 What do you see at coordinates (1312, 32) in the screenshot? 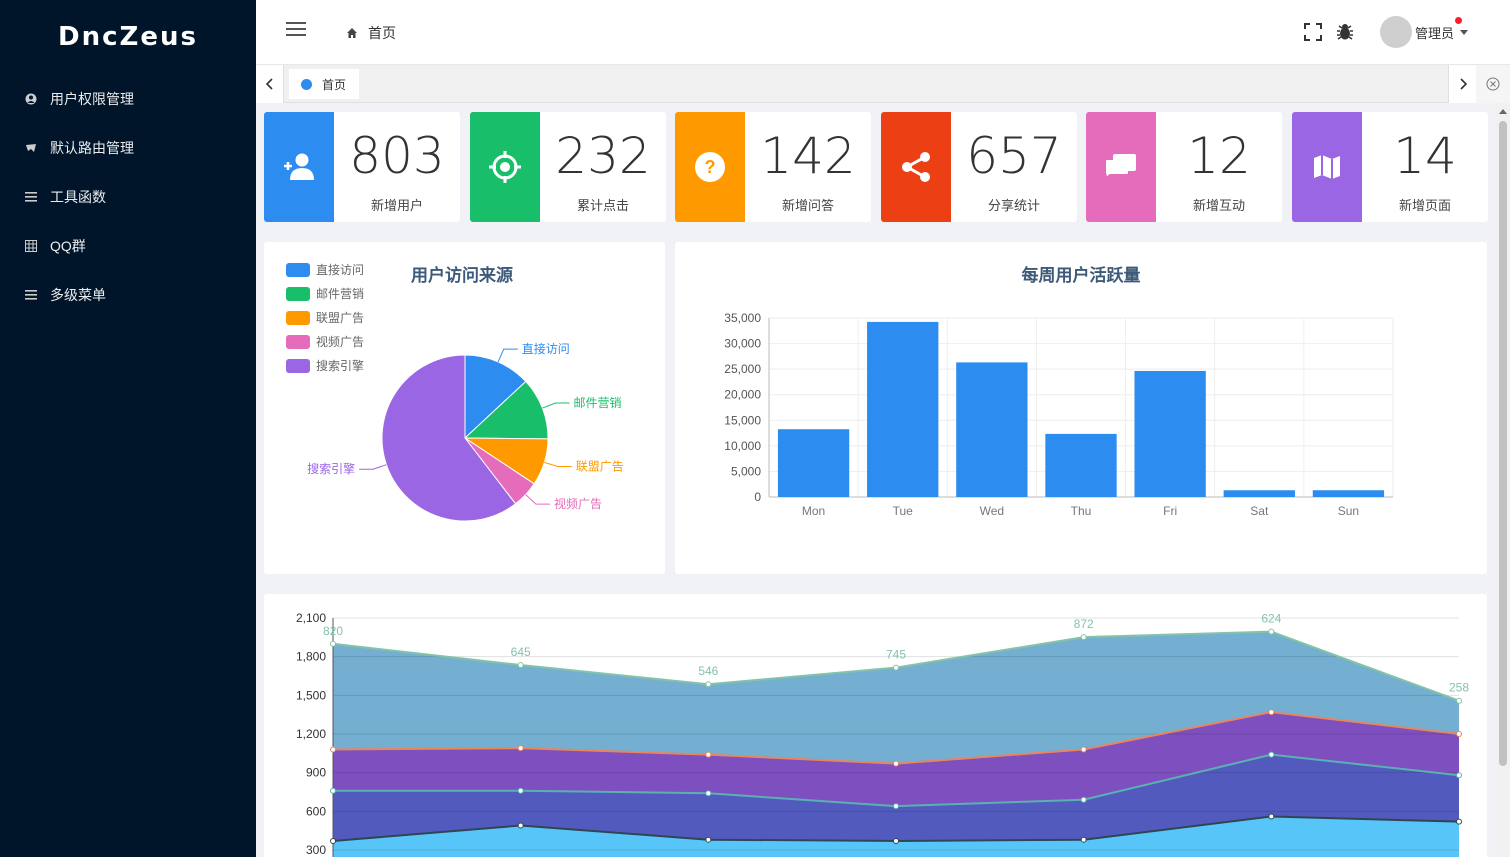
I see `fullscreen-icon` at bounding box center [1312, 32].